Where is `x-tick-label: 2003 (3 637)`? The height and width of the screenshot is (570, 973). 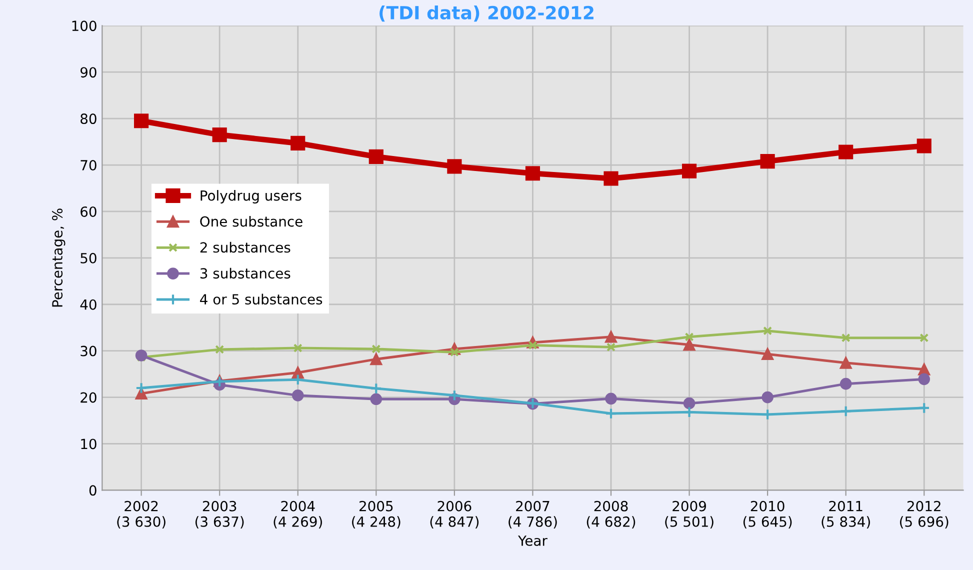
x-tick-label: 2003 (3 637) is located at coordinates (219, 514).